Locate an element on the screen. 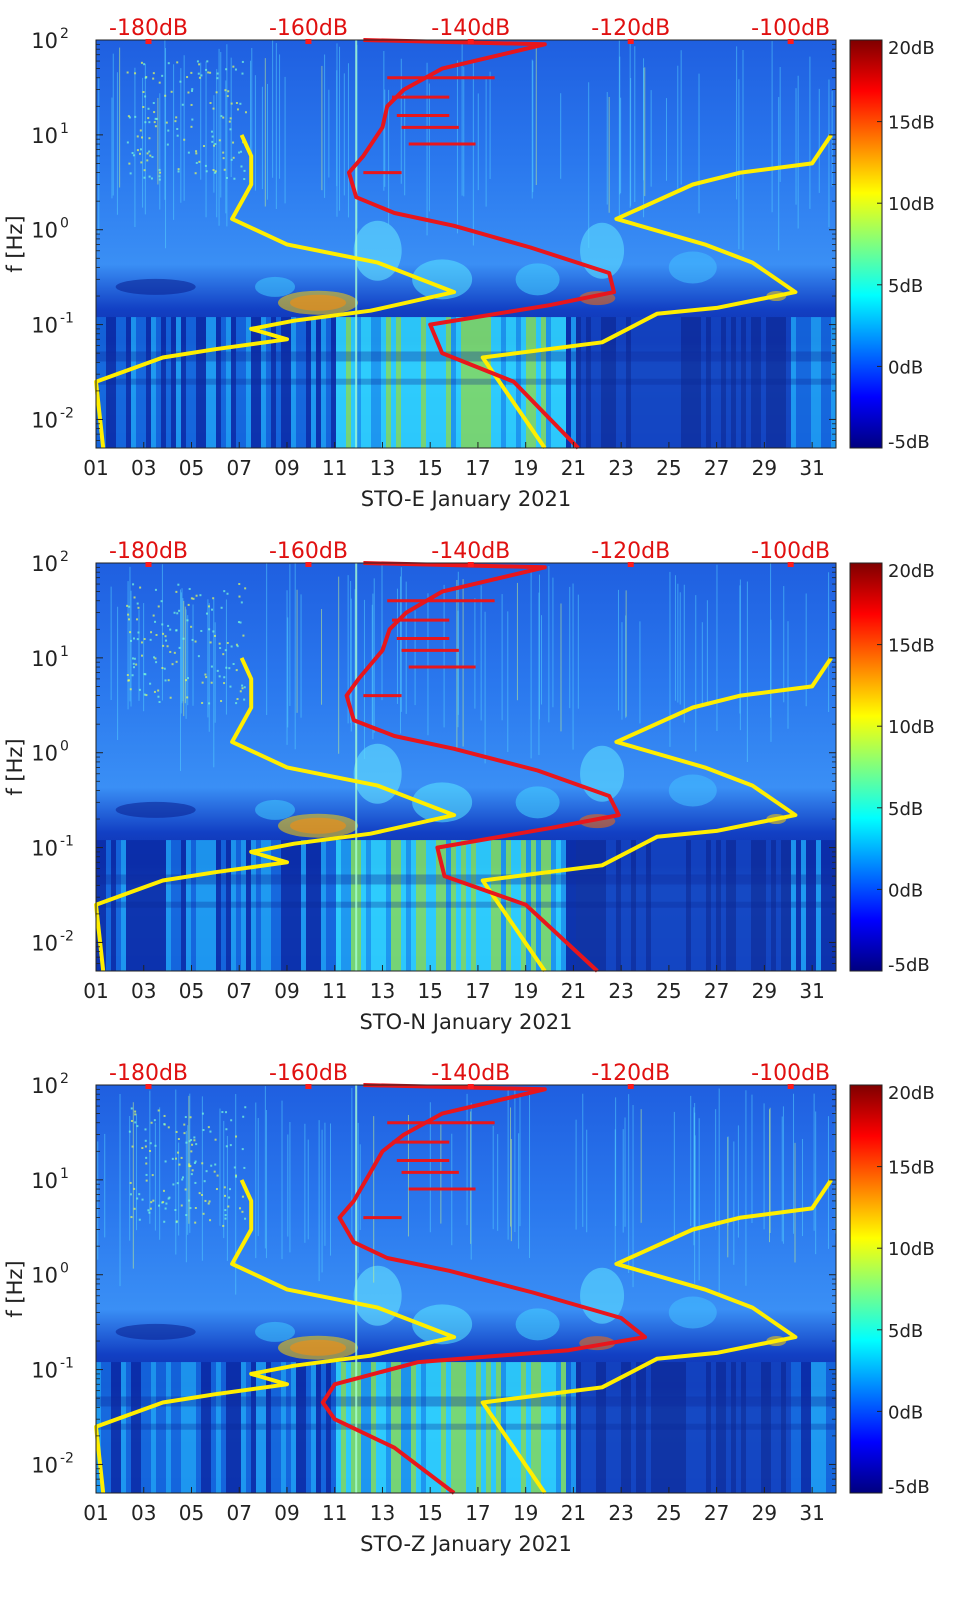 Image resolution: width=962 pixels, height=1599 pixels. x-tick-label: 27 is located at coordinates (716, 1513).